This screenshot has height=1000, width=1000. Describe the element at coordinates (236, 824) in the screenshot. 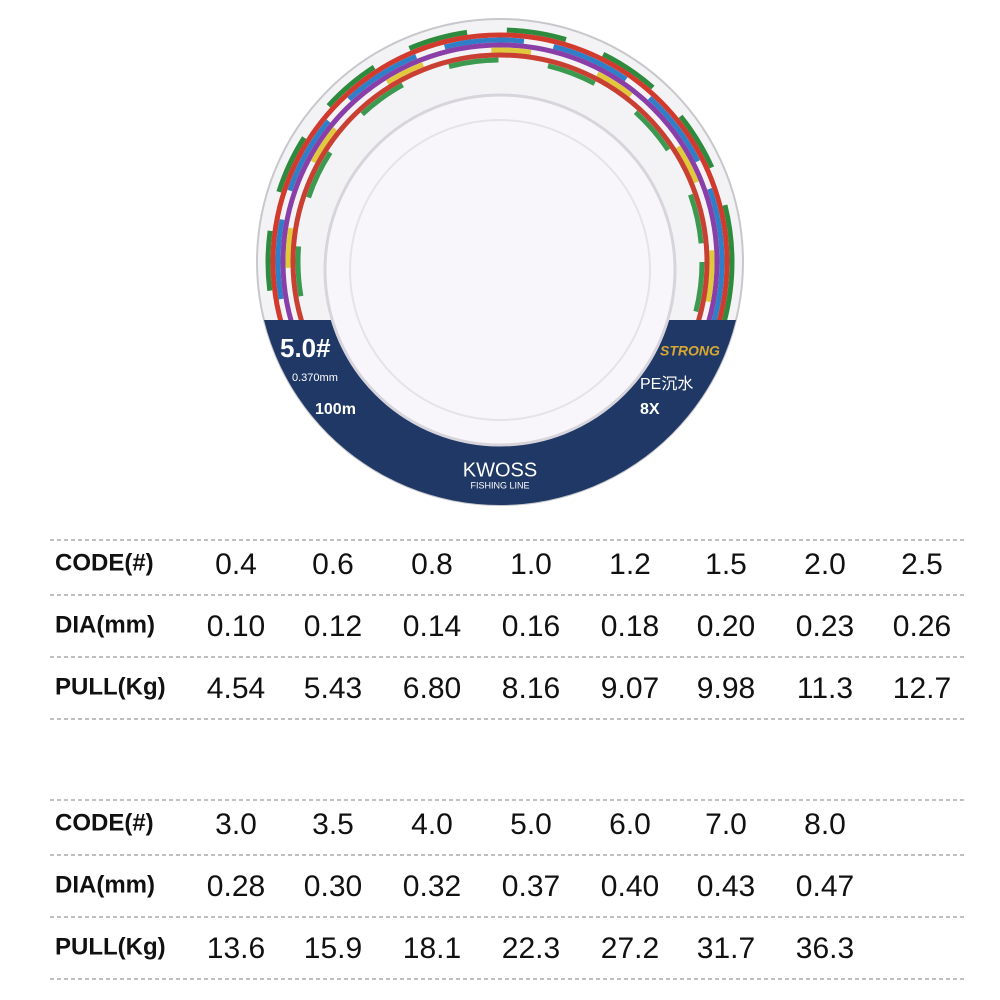

I see `cell-value: 3.0` at that location.